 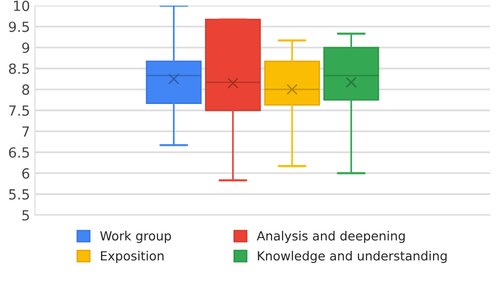 I want to click on legend-label: Work group, so click(x=136, y=236).